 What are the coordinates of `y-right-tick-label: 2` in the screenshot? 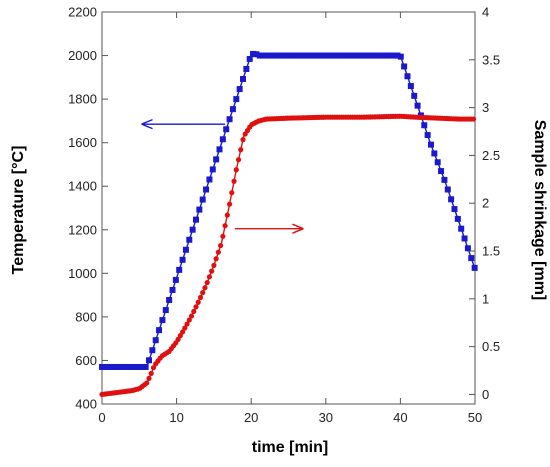 It's located at (485, 203).